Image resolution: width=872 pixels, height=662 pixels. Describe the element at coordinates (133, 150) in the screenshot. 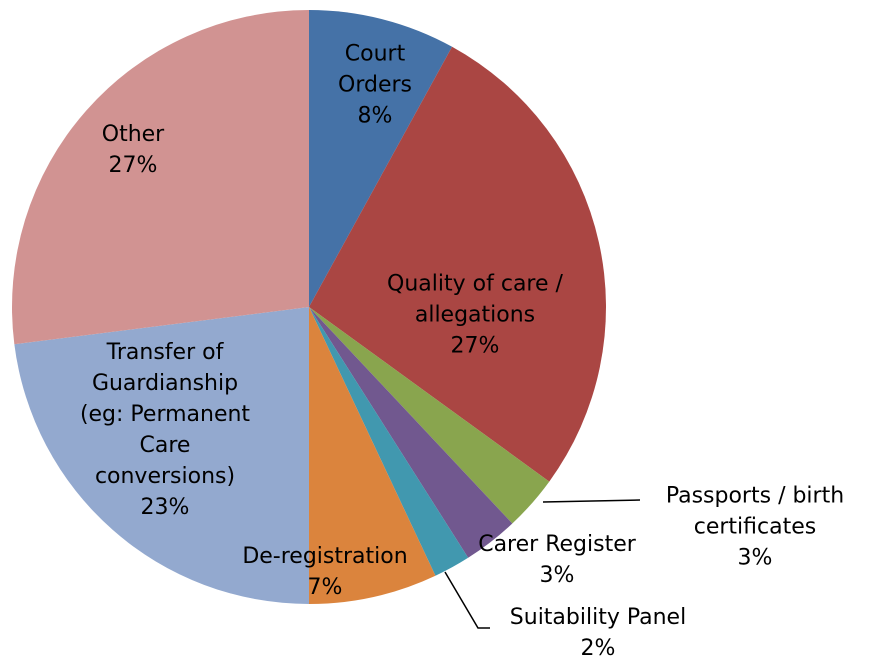

I see `slice-label: Other 27%` at that location.